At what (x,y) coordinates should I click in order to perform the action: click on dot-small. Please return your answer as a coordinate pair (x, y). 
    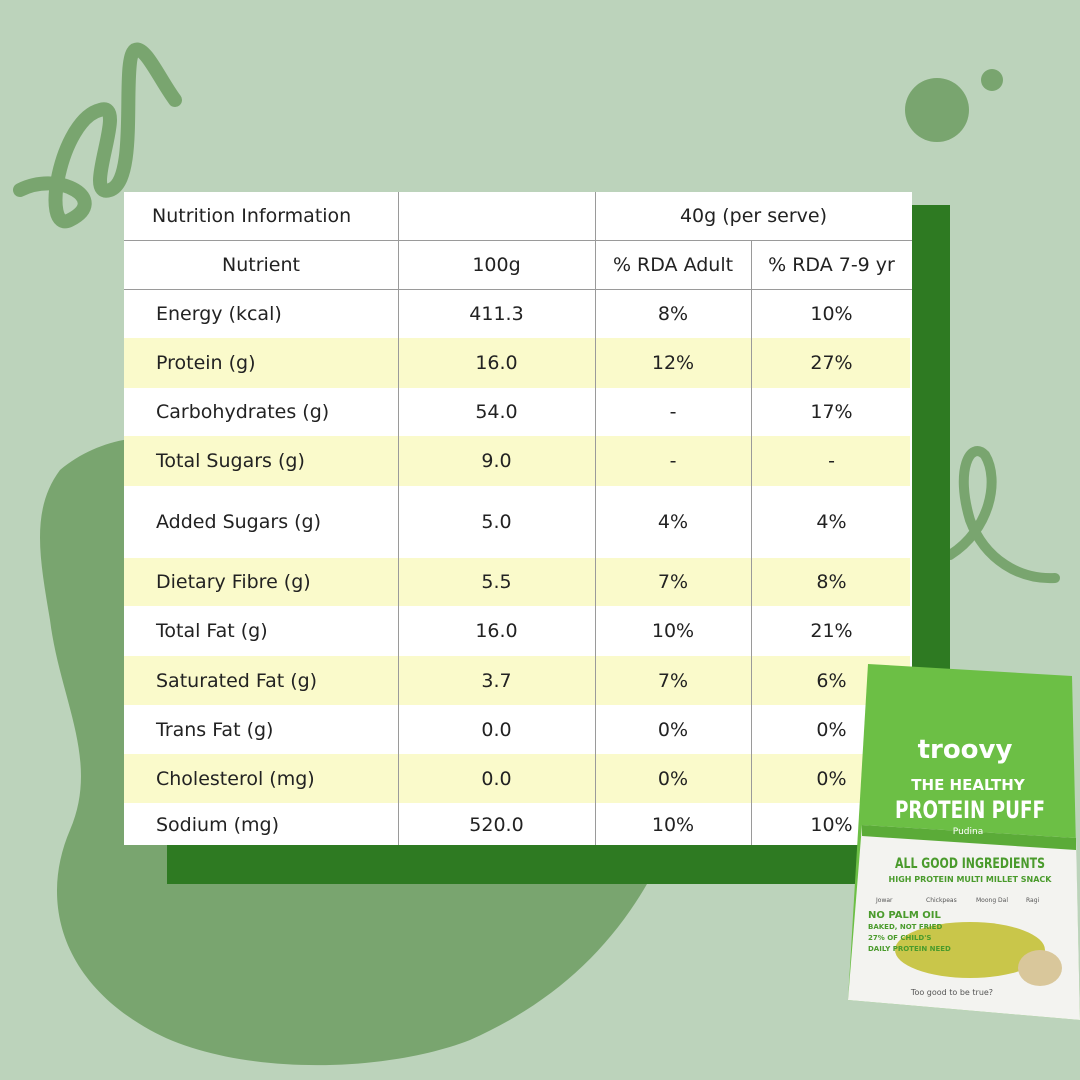
    Looking at the image, I should click on (992, 80).